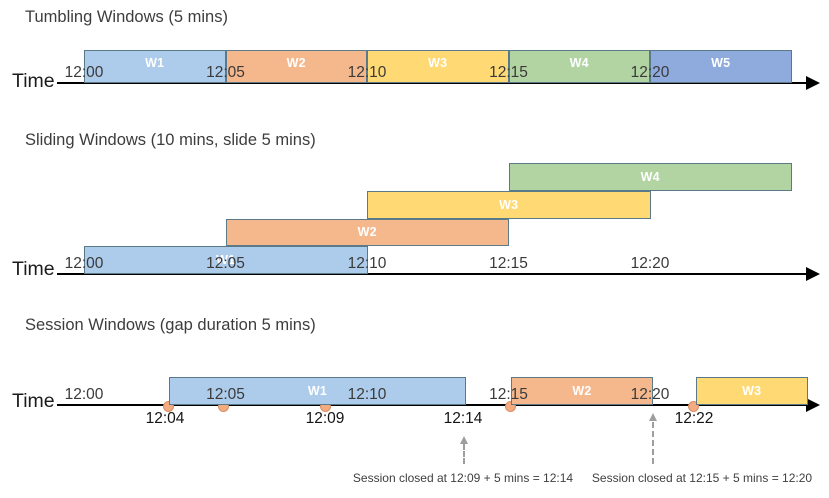 This screenshot has height=498, width=829. What do you see at coordinates (296, 62) in the screenshot?
I see `tumbling-window-label-w2: W2` at bounding box center [296, 62].